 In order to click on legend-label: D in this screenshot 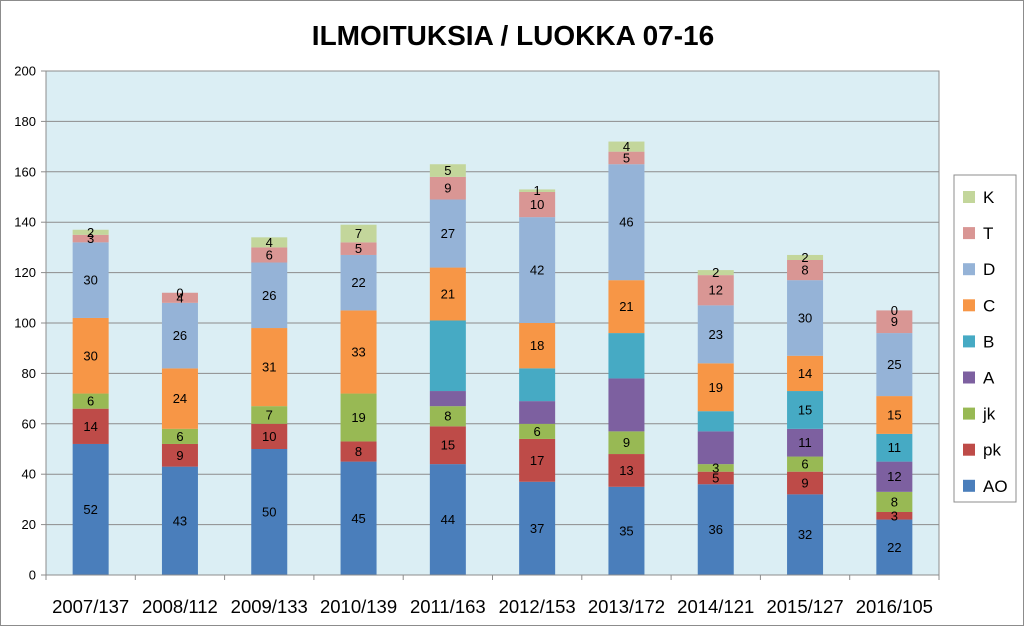, I will do `click(989, 269)`.